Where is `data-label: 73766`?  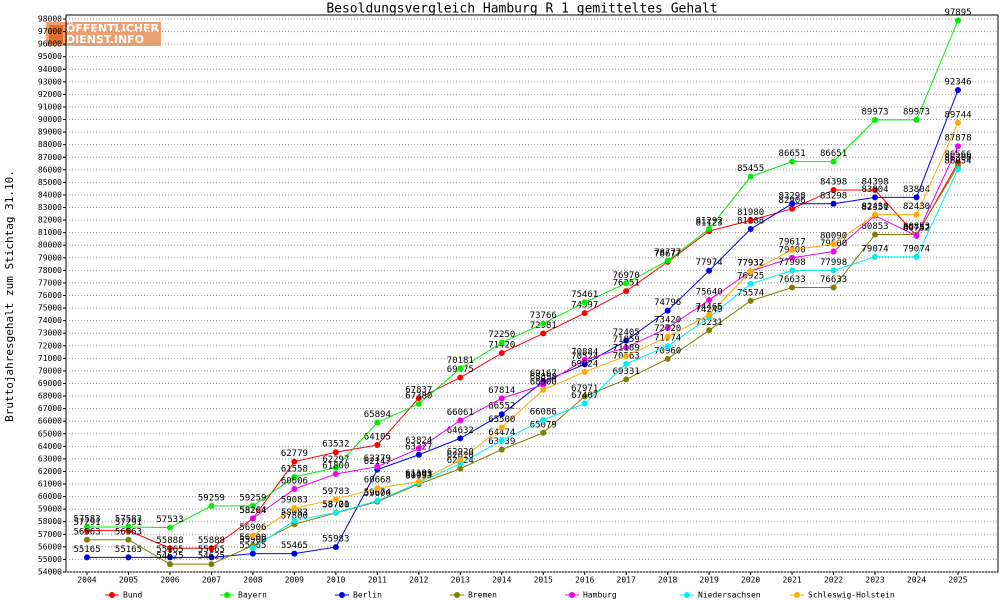 data-label: 73766 is located at coordinates (543, 316).